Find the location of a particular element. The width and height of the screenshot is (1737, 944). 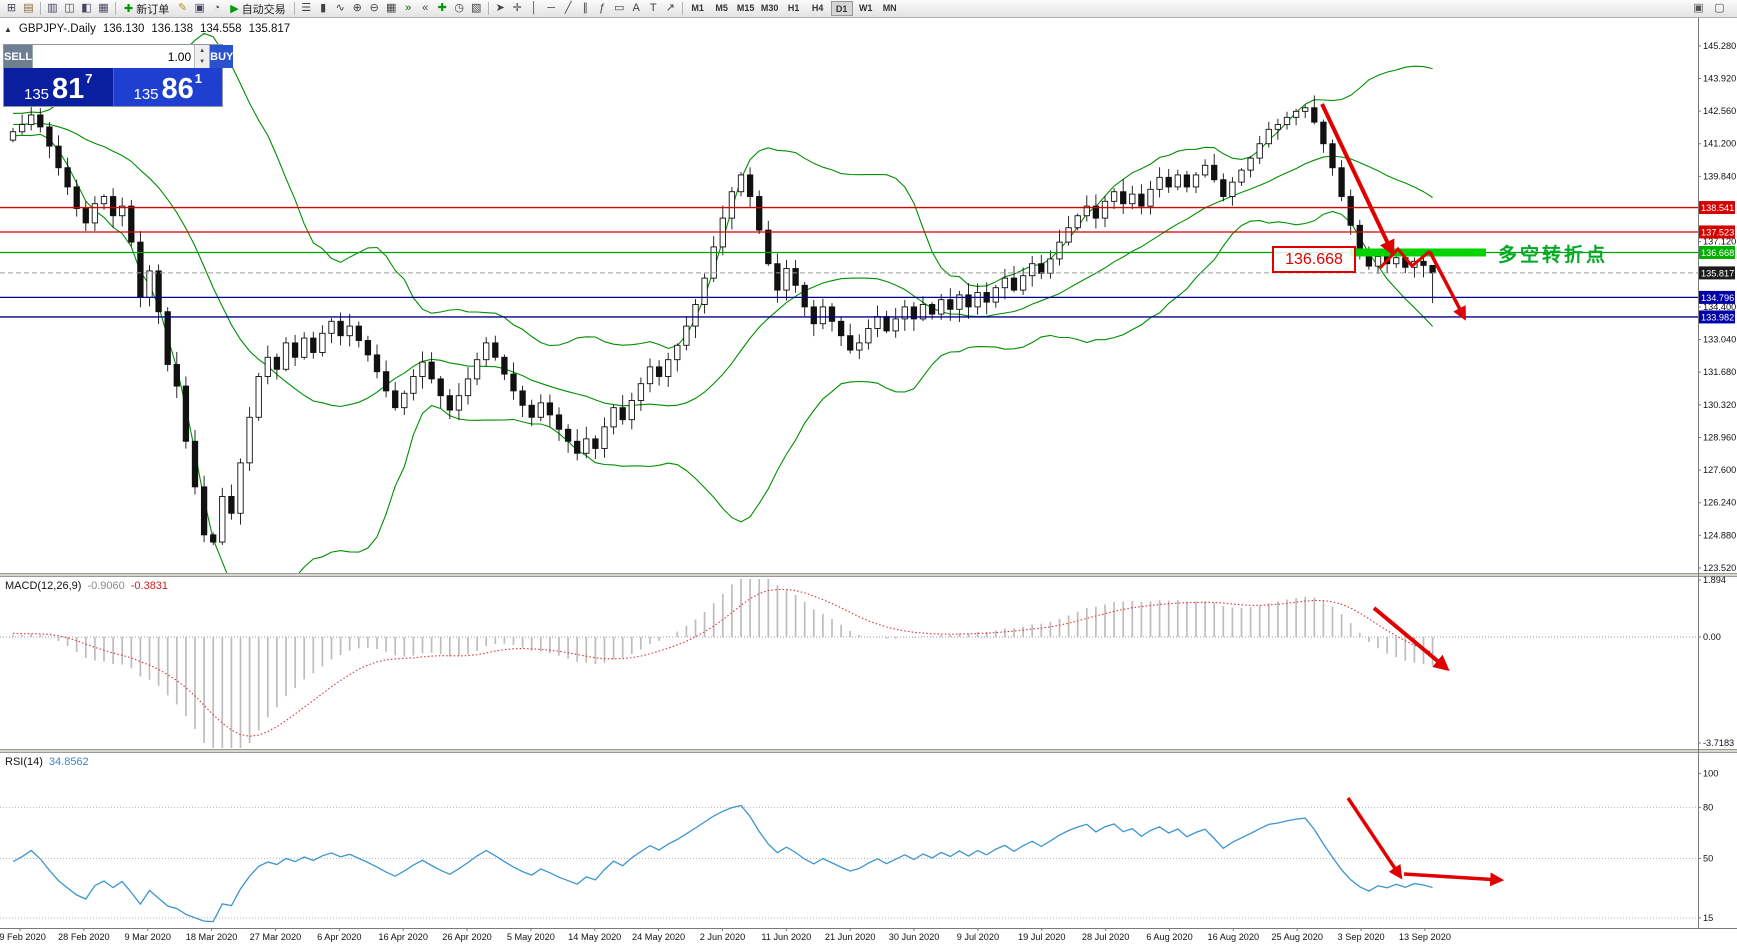

timeframe-h4: H4 is located at coordinates (817, 8).